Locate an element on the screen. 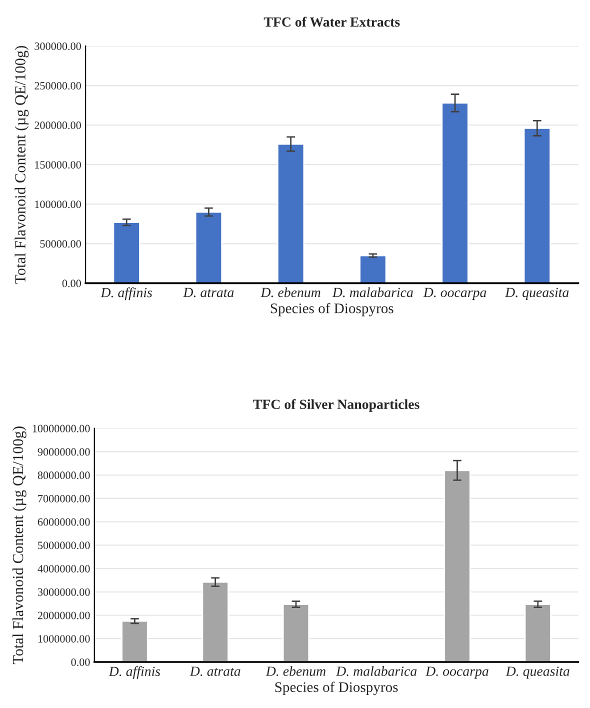 The width and height of the screenshot is (590, 708). y-tick-label: 100000.00 is located at coordinates (58, 204).